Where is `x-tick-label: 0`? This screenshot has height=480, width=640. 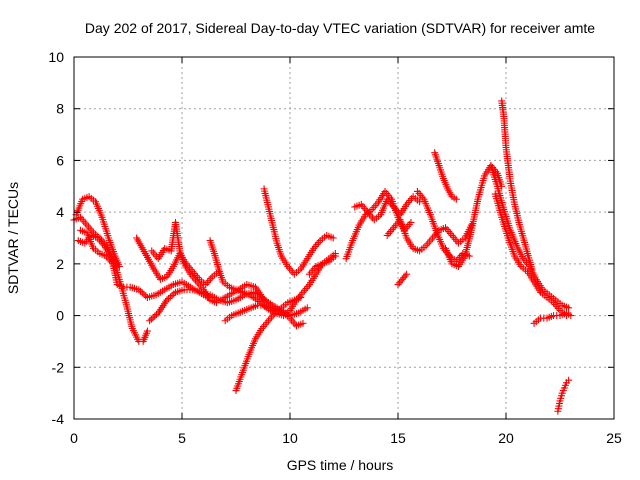 x-tick-label: 0 is located at coordinates (74, 438).